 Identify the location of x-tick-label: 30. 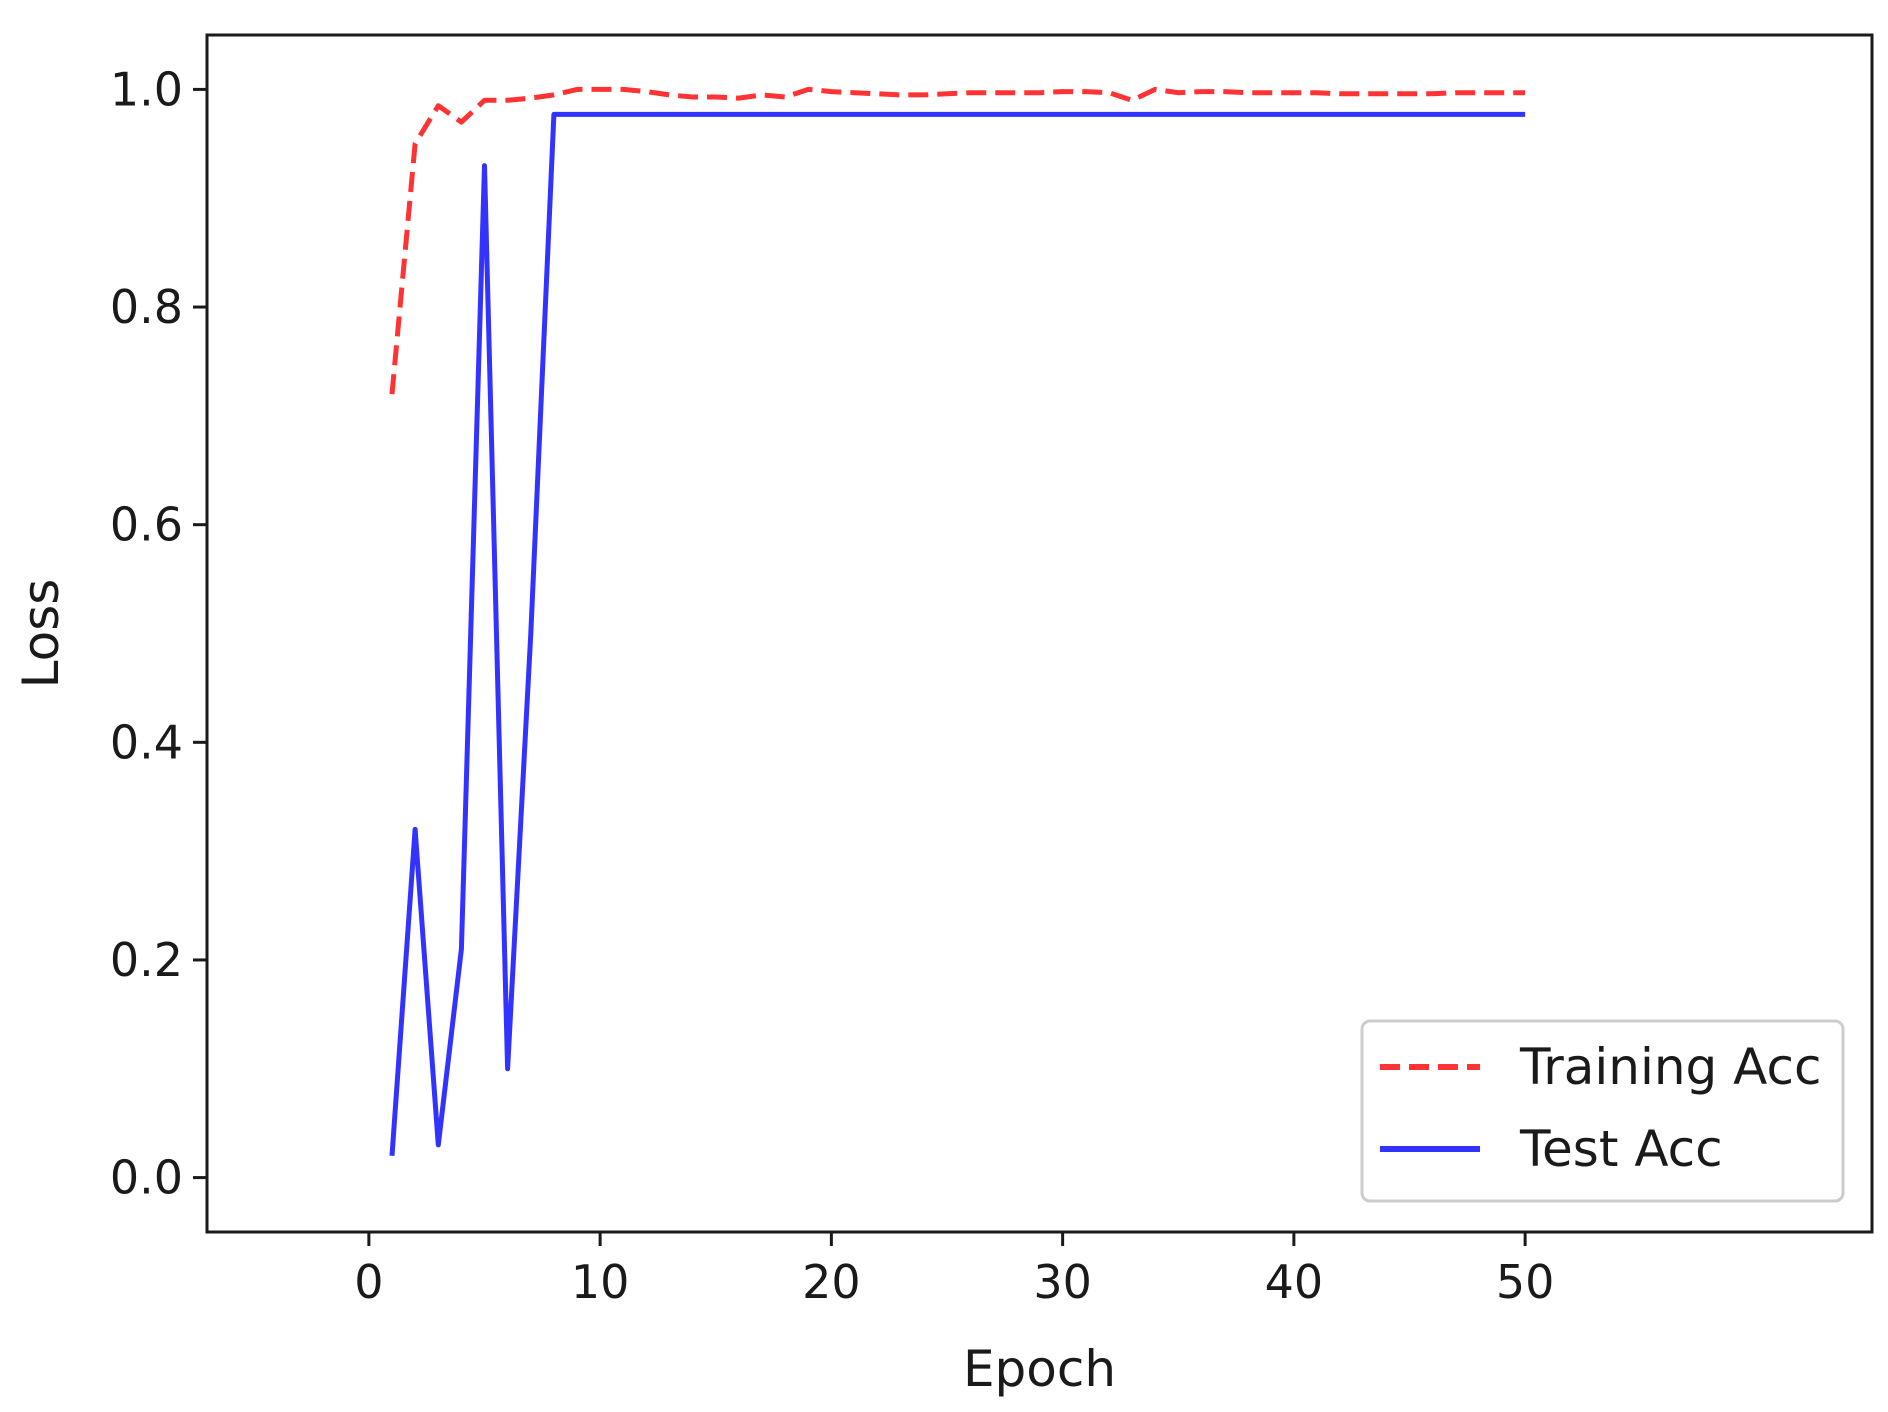
(1062, 1282).